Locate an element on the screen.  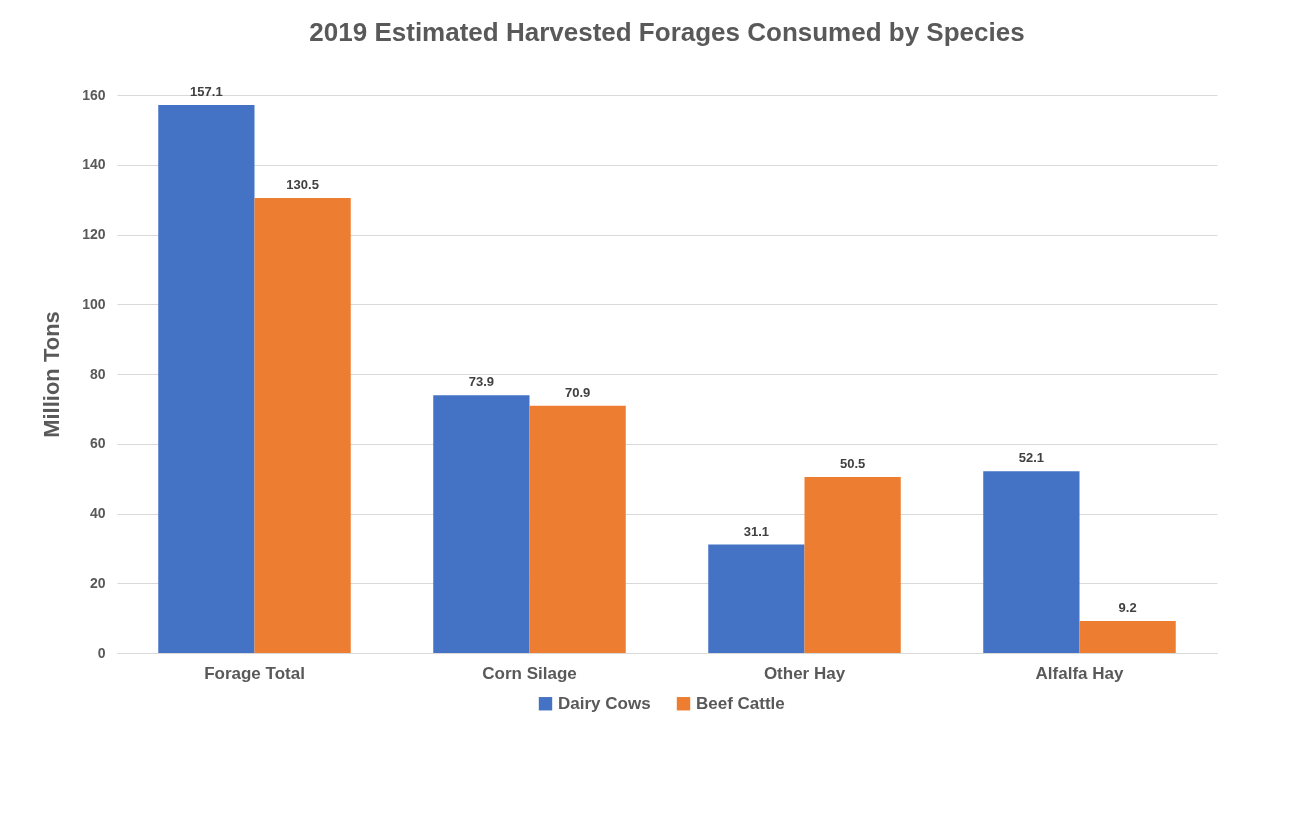
data-label: 9.2 is located at coordinates (1127, 607).